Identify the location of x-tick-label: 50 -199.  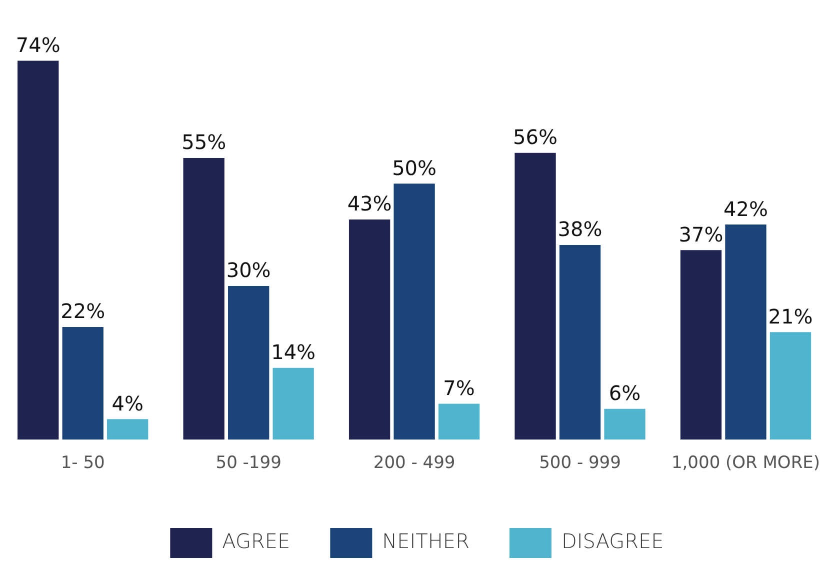
(249, 463).